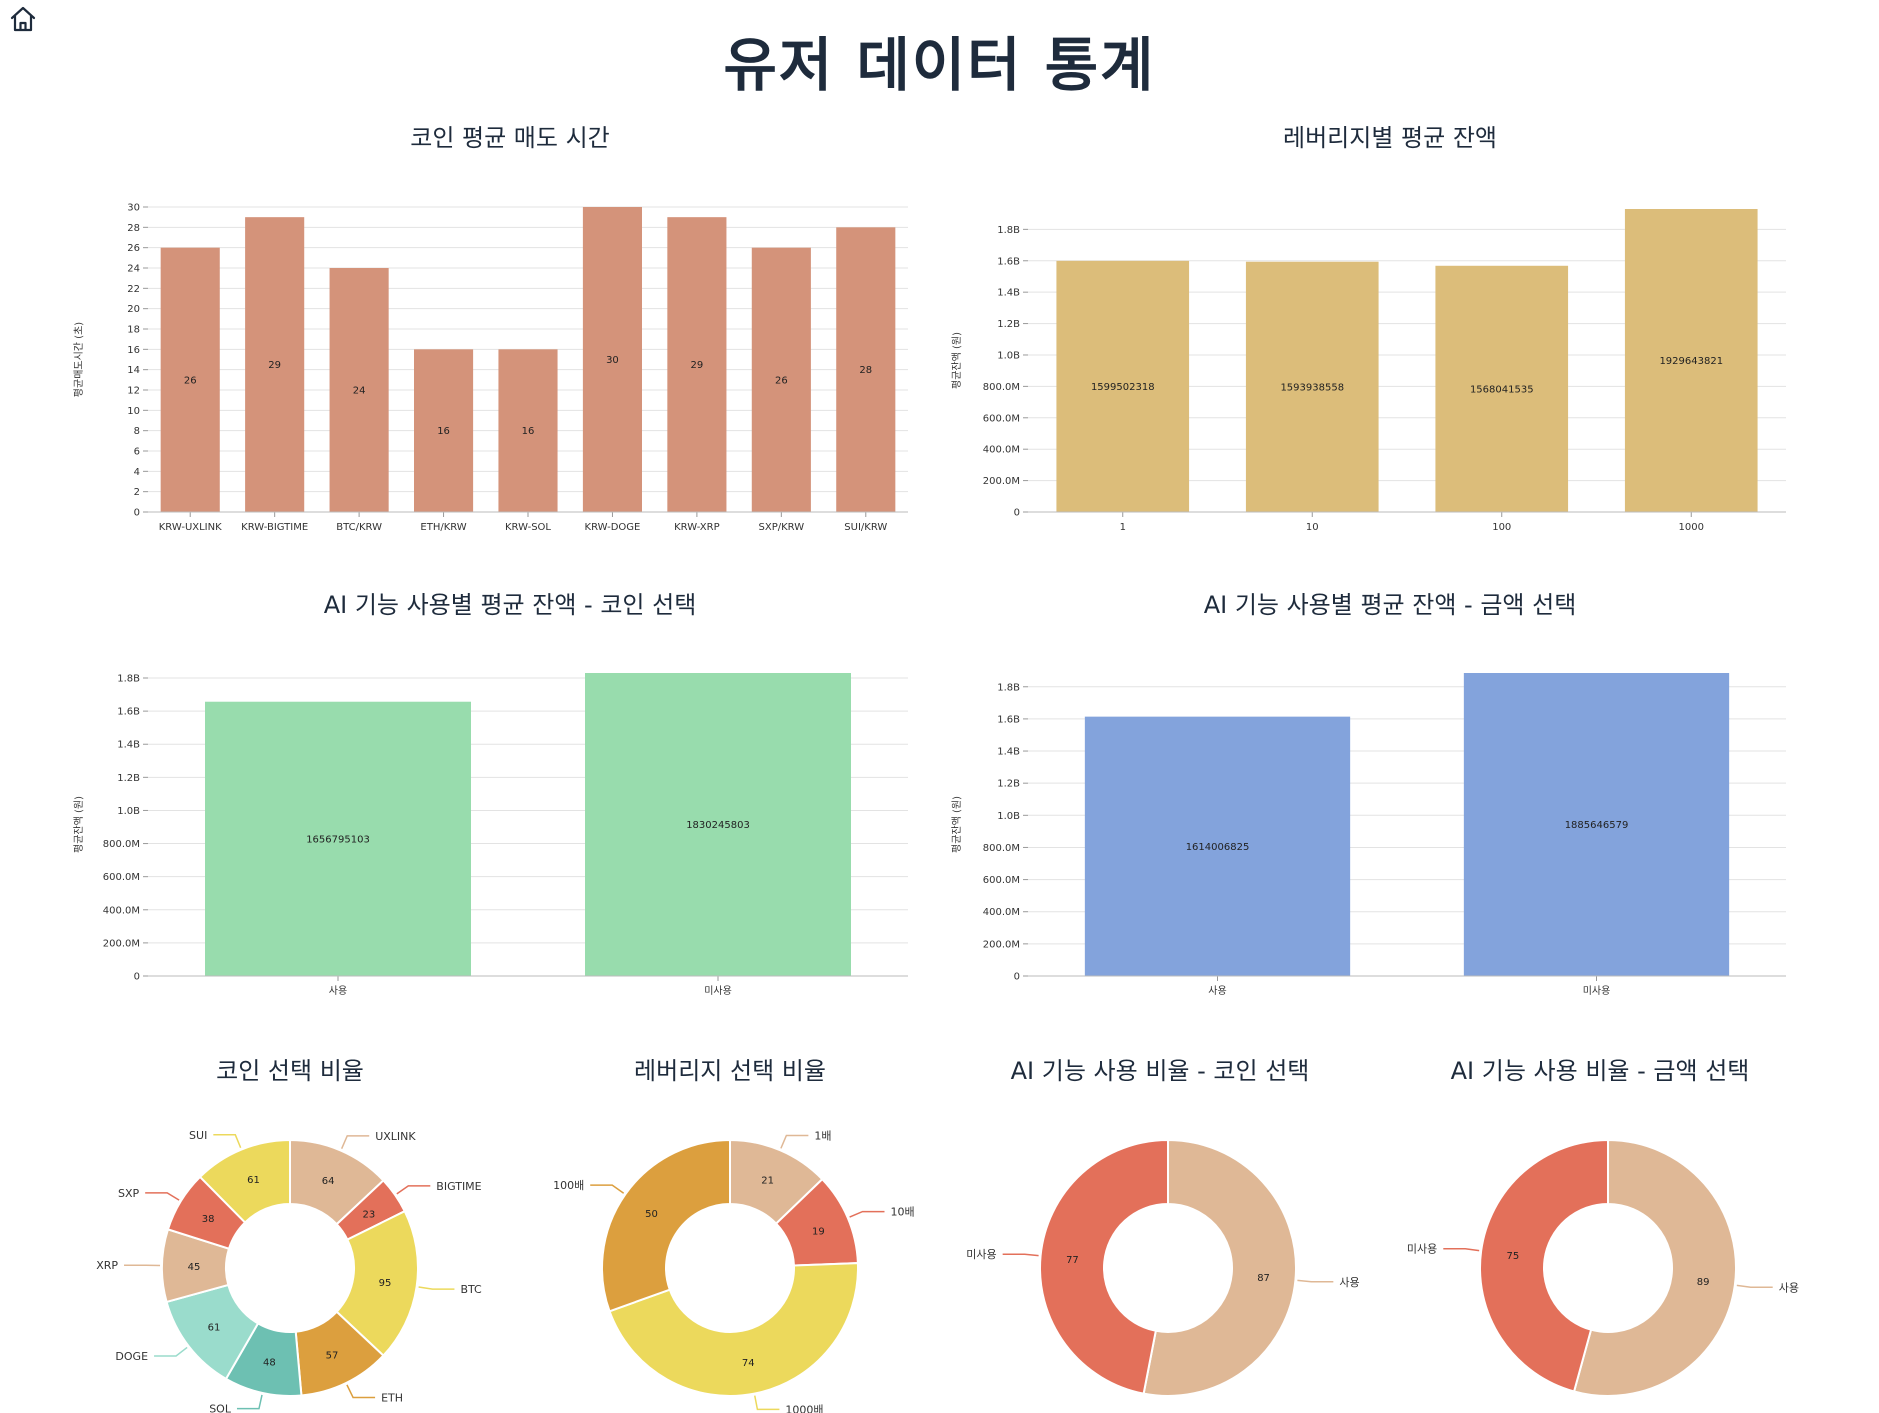 The width and height of the screenshot is (1879, 1413). I want to click on data-label: 16, so click(528, 431).